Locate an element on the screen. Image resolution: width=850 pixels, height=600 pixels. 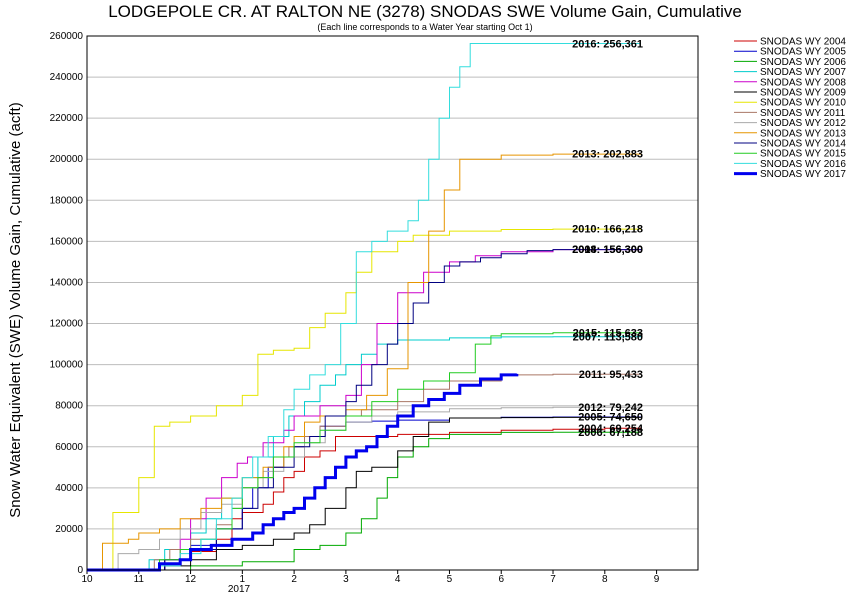
y-tick-label: 100000 is located at coordinates (67, 365).